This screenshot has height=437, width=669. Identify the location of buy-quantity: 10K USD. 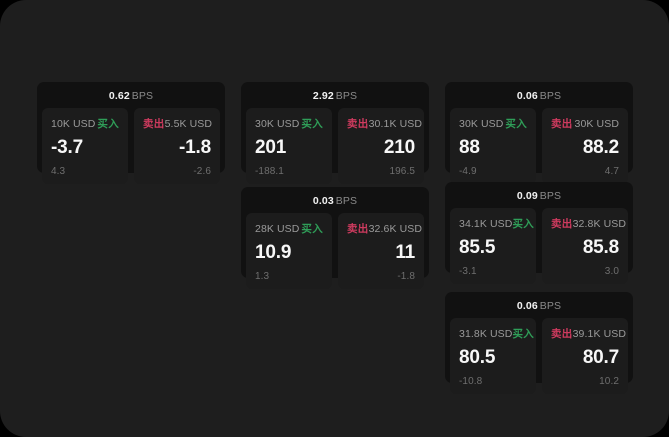
(73, 124).